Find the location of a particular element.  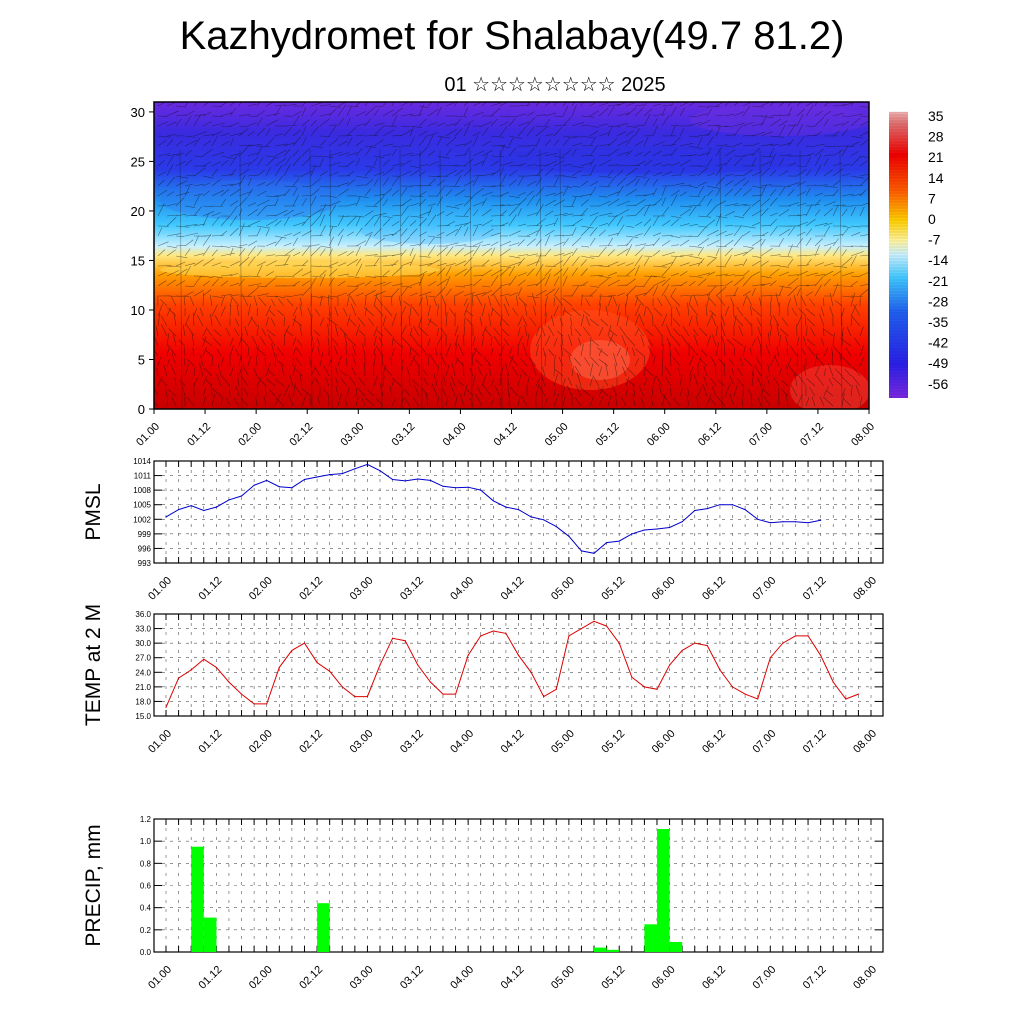

colorbar-label: -7 is located at coordinates (934, 240).